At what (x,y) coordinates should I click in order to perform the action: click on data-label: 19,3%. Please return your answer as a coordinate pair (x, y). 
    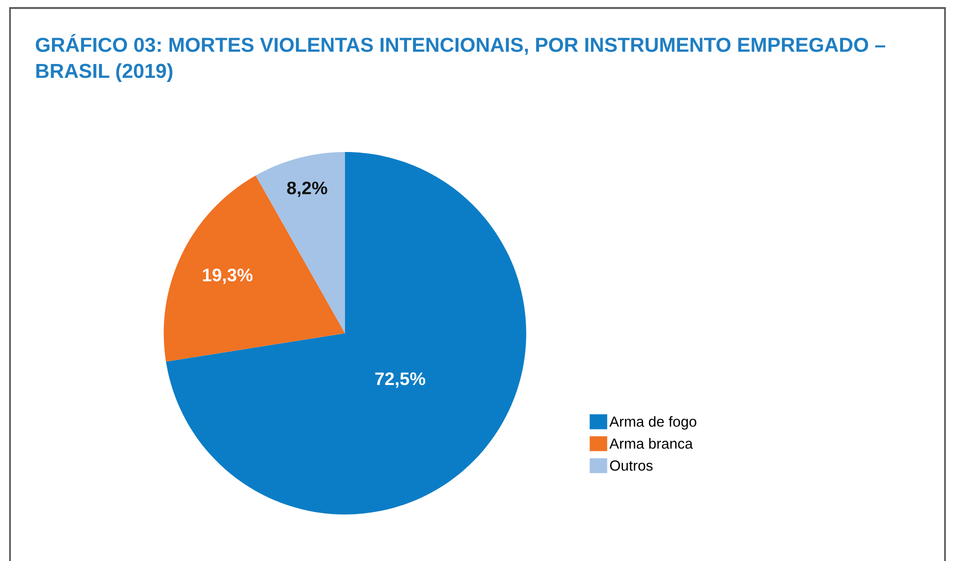
    Looking at the image, I should click on (227, 276).